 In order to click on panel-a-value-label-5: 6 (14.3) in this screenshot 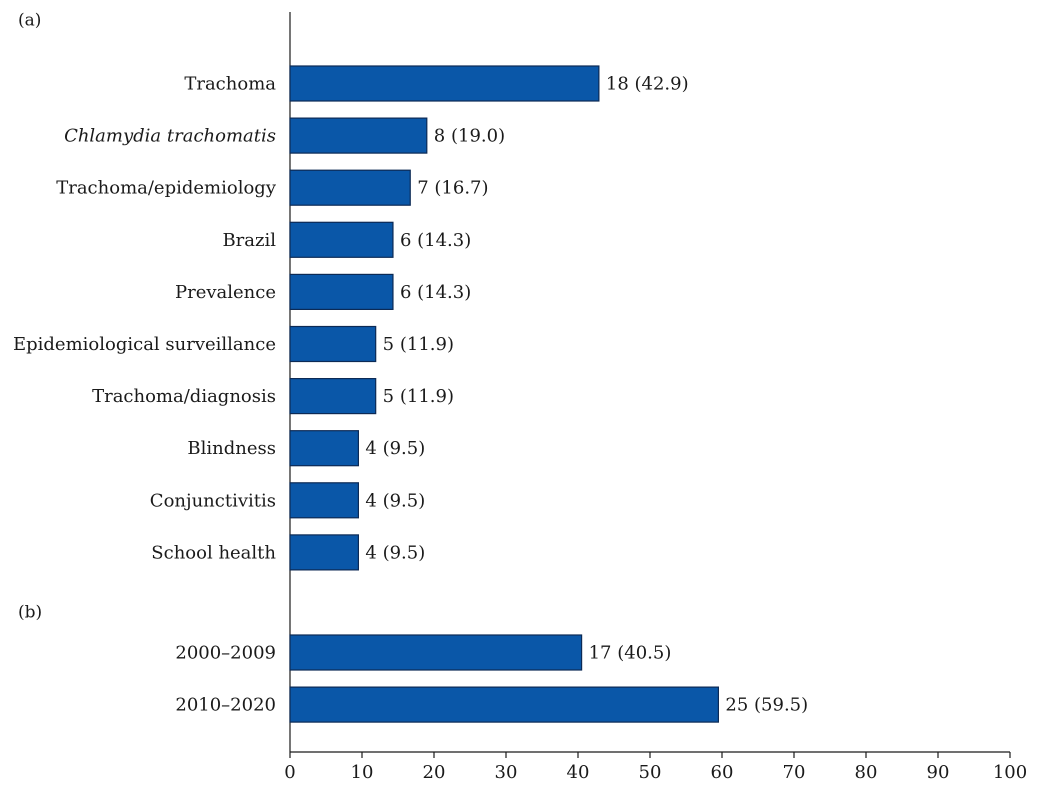, I will do `click(435, 292)`.